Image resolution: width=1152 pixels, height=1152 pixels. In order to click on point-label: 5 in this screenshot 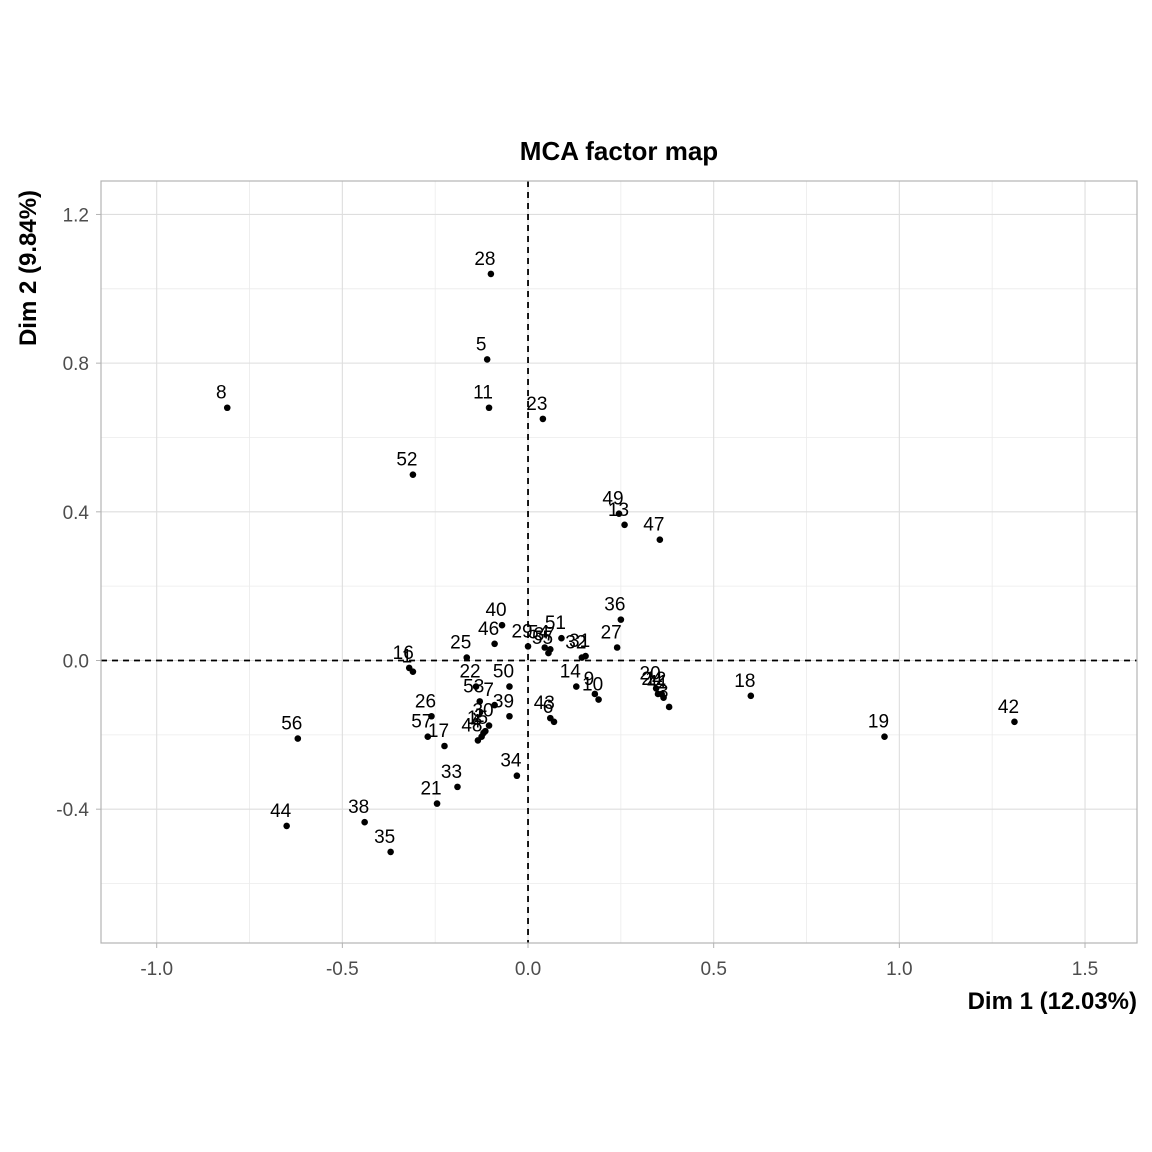, I will do `click(481, 344)`.